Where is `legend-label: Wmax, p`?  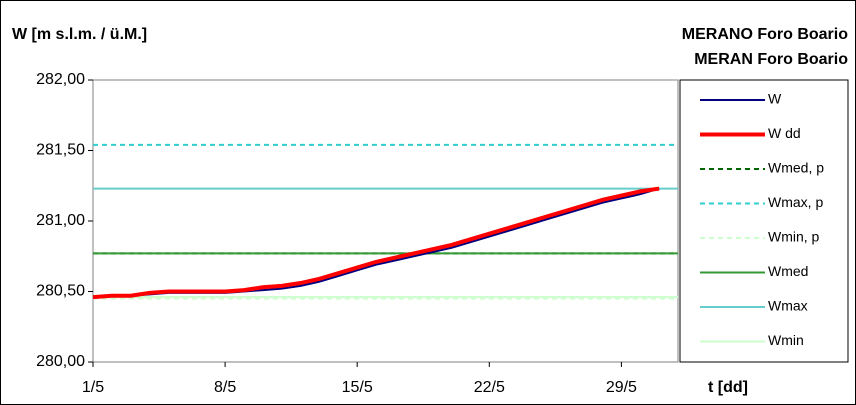
legend-label: Wmax, p is located at coordinates (795, 202).